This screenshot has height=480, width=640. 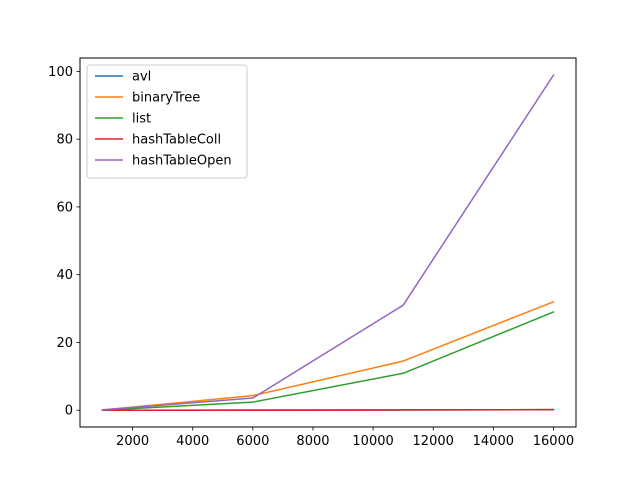 I want to click on y-tick-label: 0, so click(x=69, y=411).